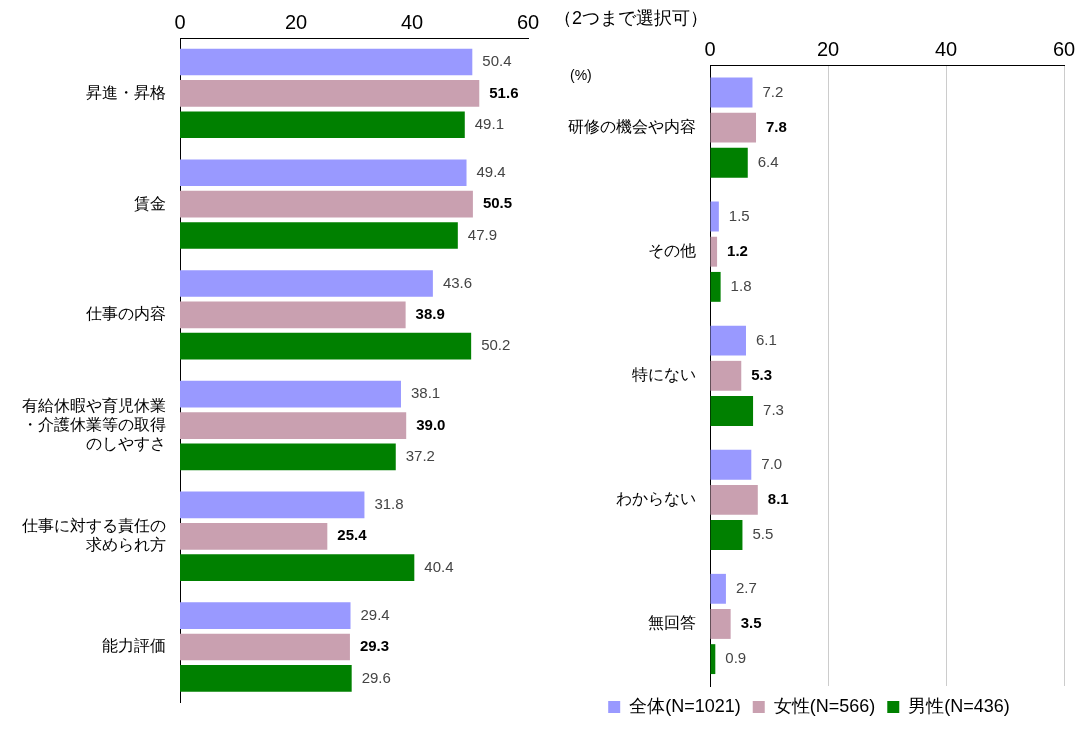 This screenshot has height=736, width=1092. I want to click on y-tick-label: 有給休暇や育児休業・介護休業等の取得のしやすさ, so click(94, 424).